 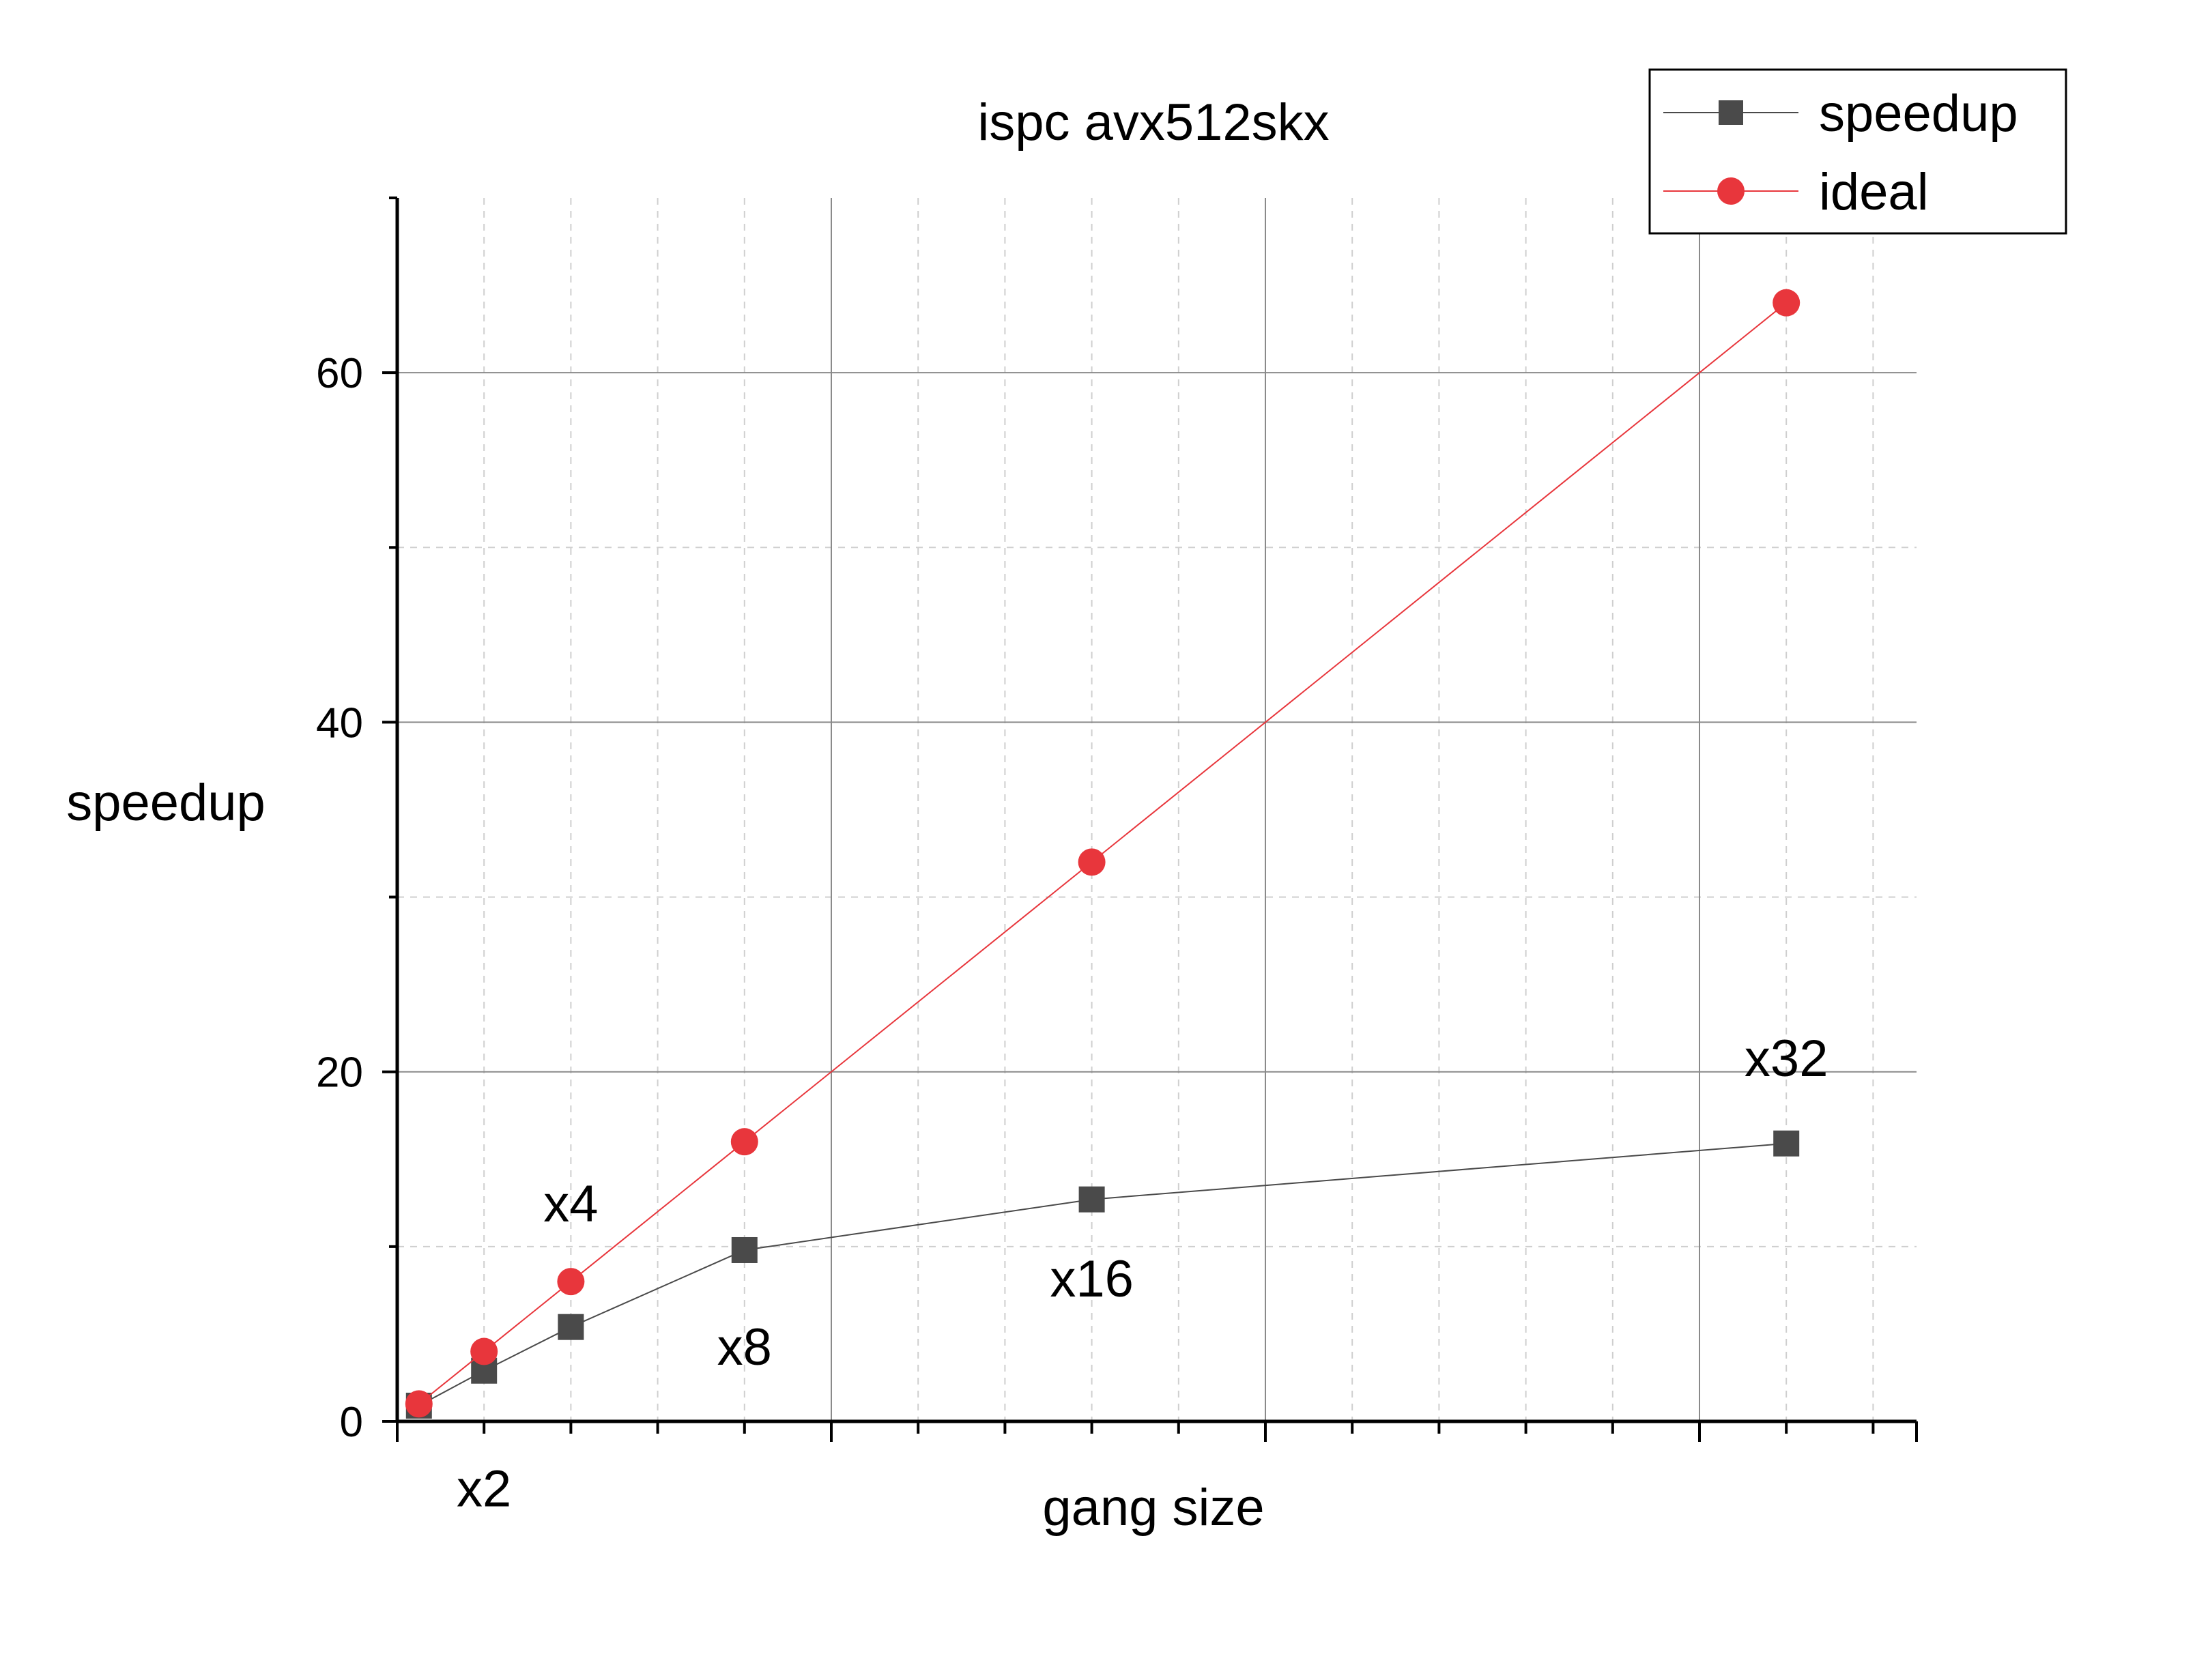 I want to click on legend-marker-ideal, so click(x=1731, y=191).